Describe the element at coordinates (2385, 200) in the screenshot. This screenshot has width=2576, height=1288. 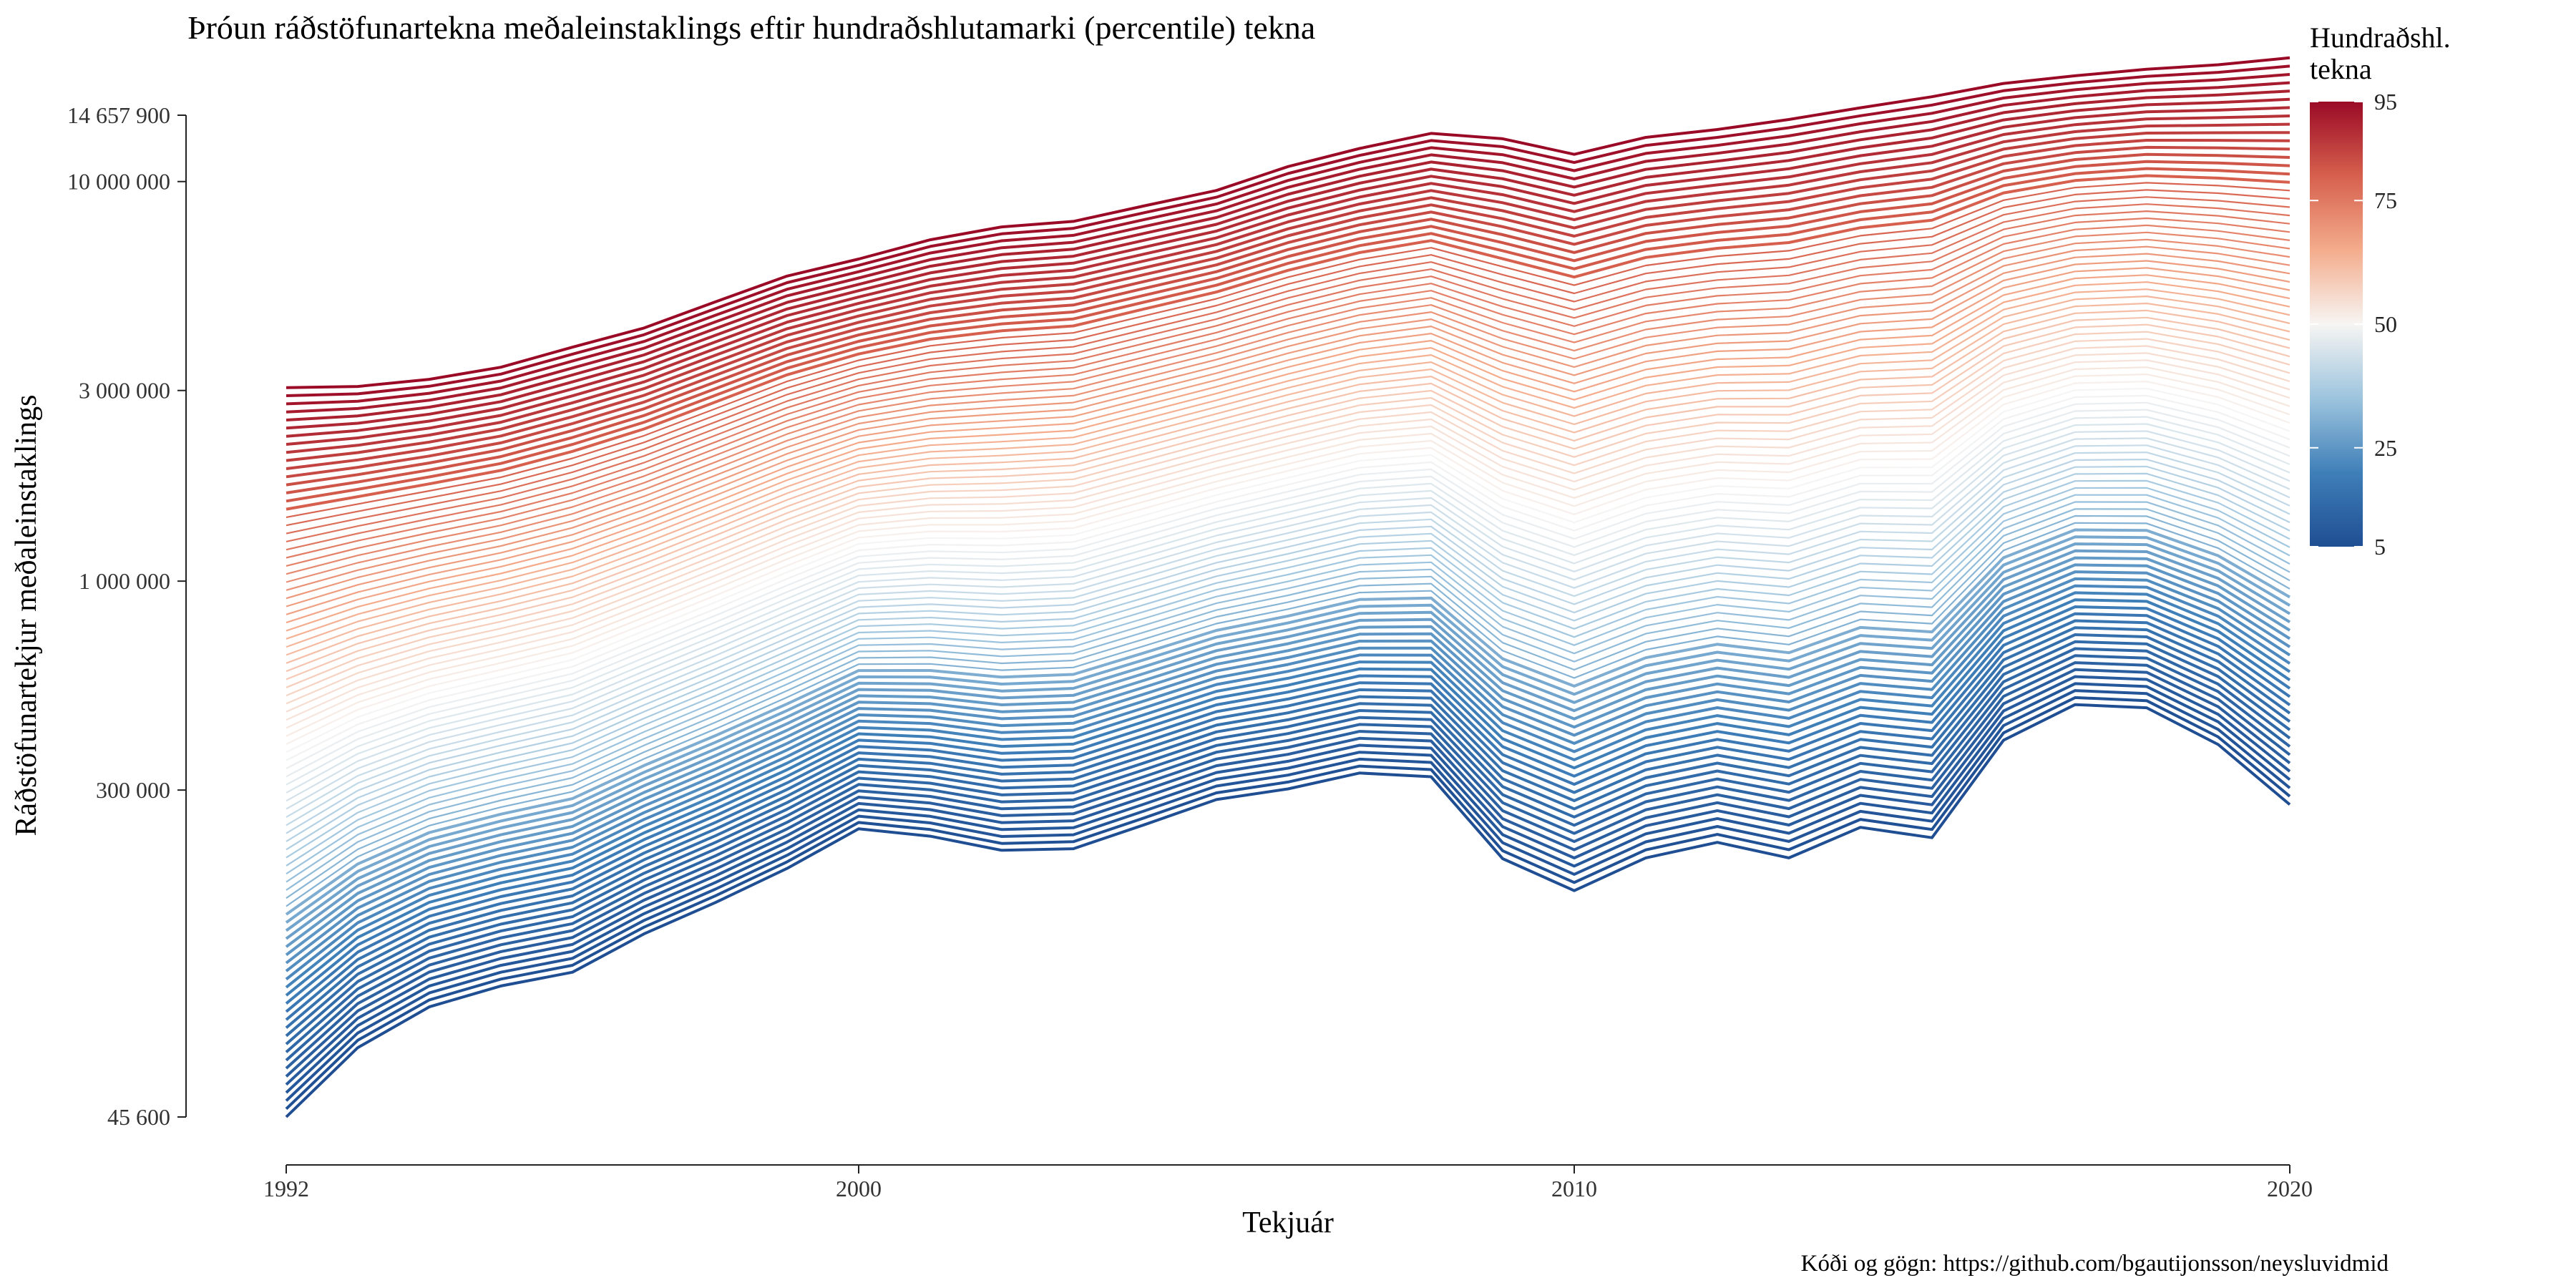
I see `legend-tick-label: 75` at that location.